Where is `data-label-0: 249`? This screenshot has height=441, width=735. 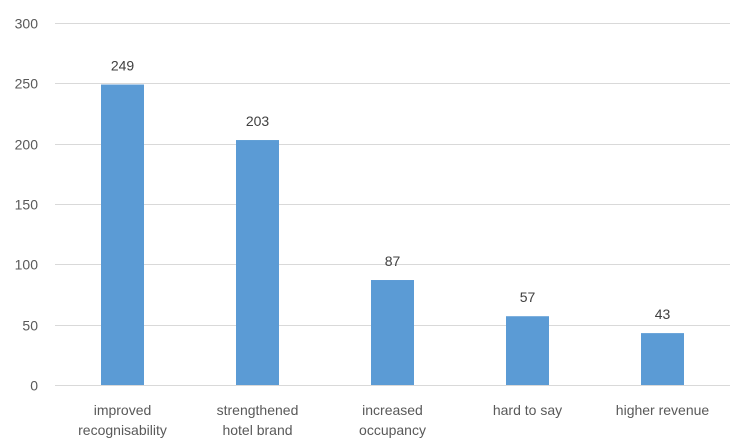 data-label-0: 249 is located at coordinates (123, 66).